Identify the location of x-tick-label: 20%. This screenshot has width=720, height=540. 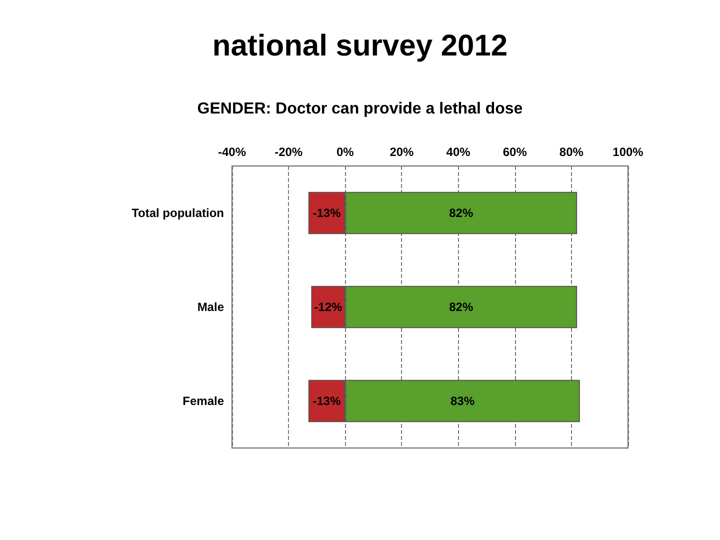
(402, 152).